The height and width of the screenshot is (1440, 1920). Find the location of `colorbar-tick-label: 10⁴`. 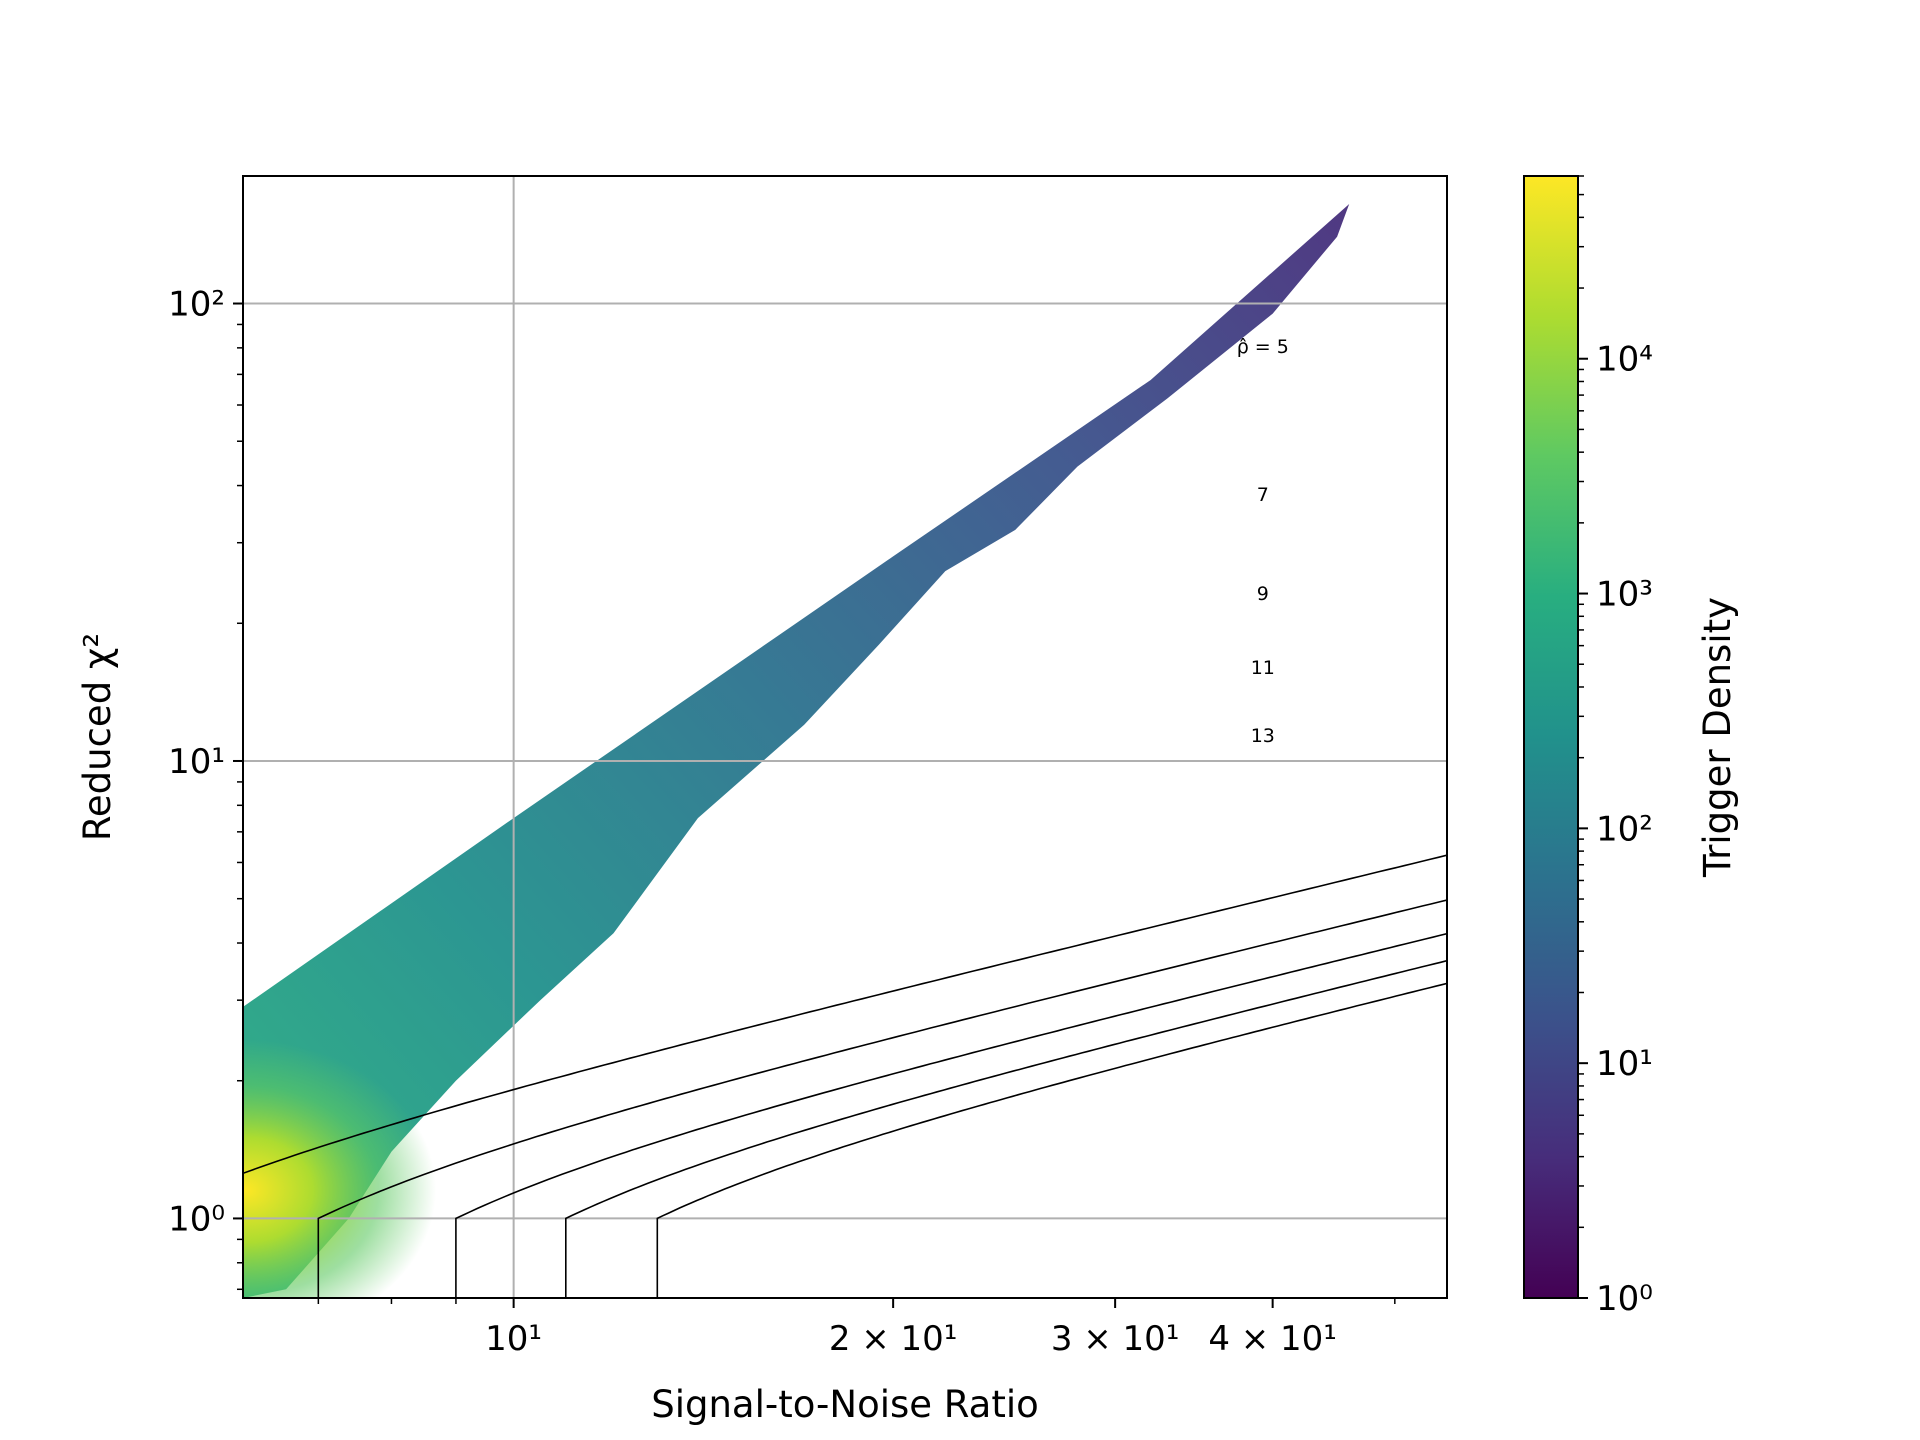

colorbar-tick-label: 10⁴ is located at coordinates (1624, 360).